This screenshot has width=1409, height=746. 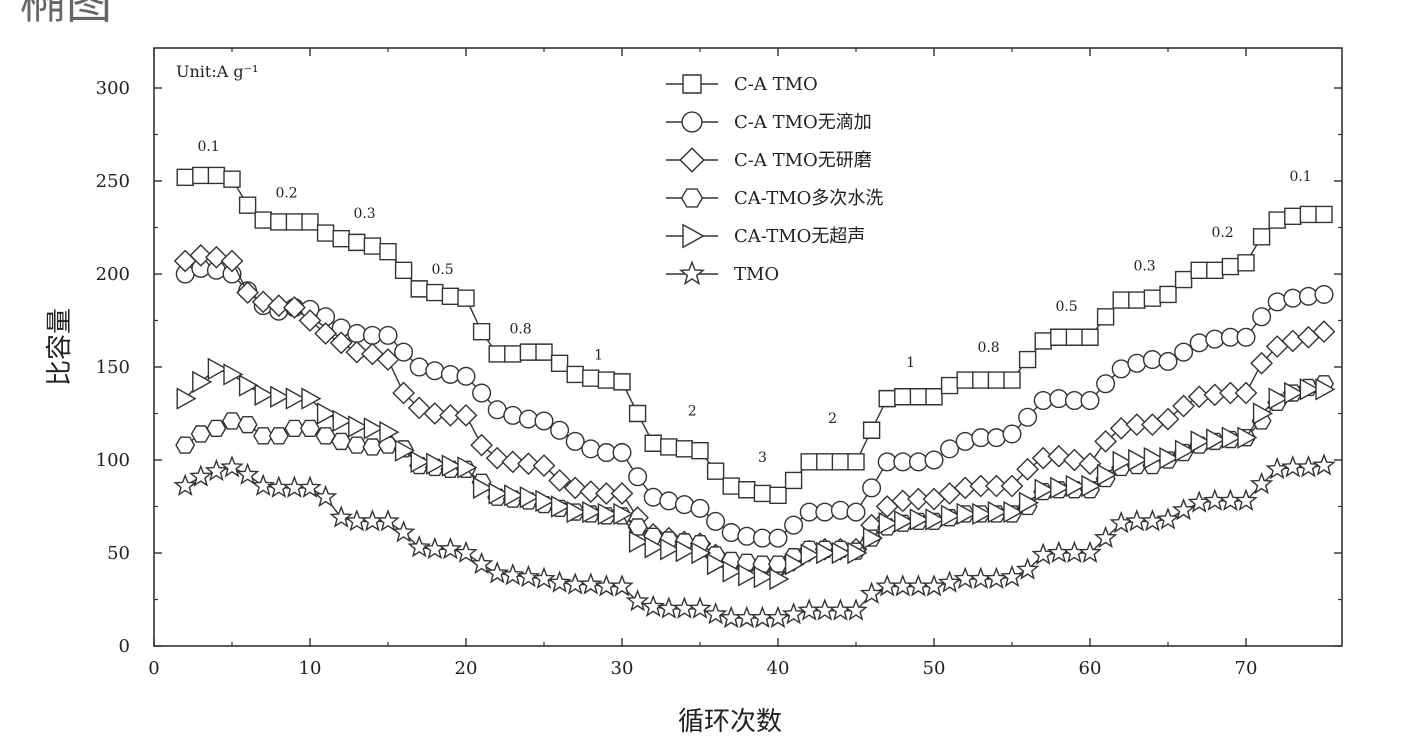 What do you see at coordinates (730, 722) in the screenshot?
I see `x-axis-title: 循环次数` at bounding box center [730, 722].